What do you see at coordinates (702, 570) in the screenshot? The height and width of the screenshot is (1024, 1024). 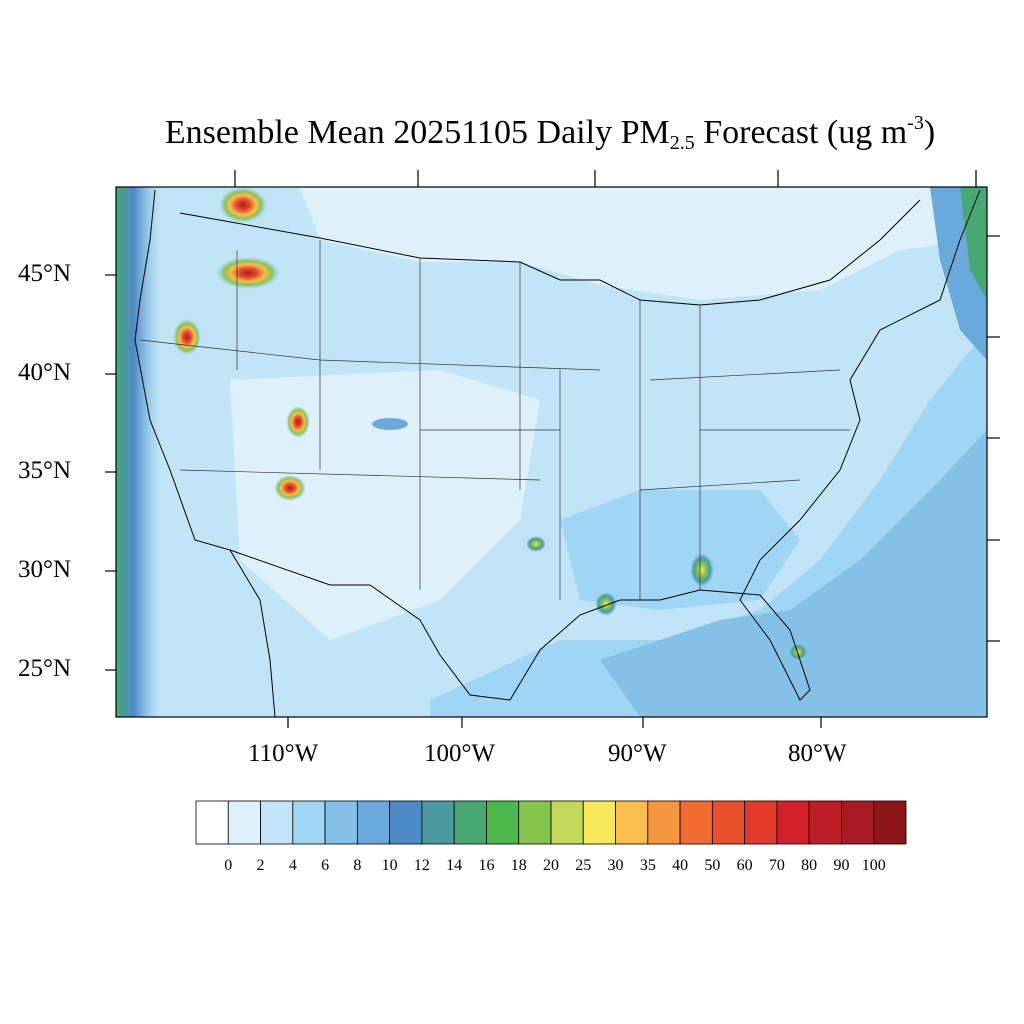 I see `hotspot-alabama` at bounding box center [702, 570].